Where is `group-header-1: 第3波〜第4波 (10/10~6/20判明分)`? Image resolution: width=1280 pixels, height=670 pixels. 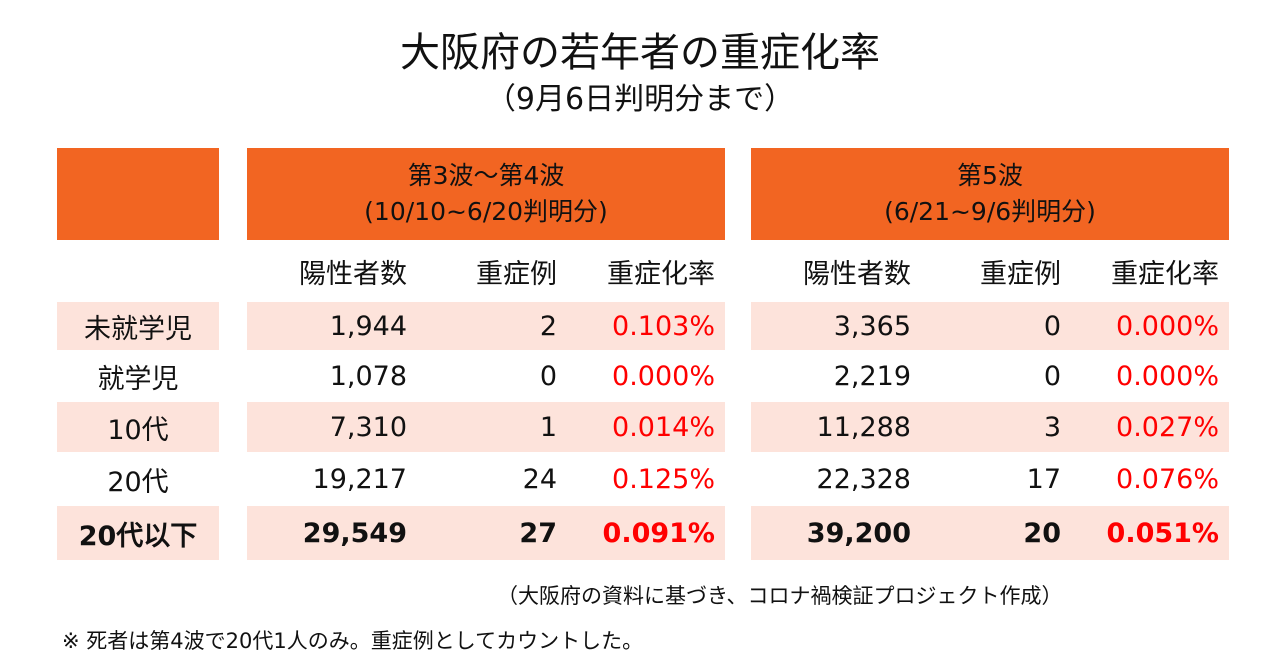
group-header-1: 第3波〜第4波 (10/10~6/20判明分) is located at coordinates (486, 194).